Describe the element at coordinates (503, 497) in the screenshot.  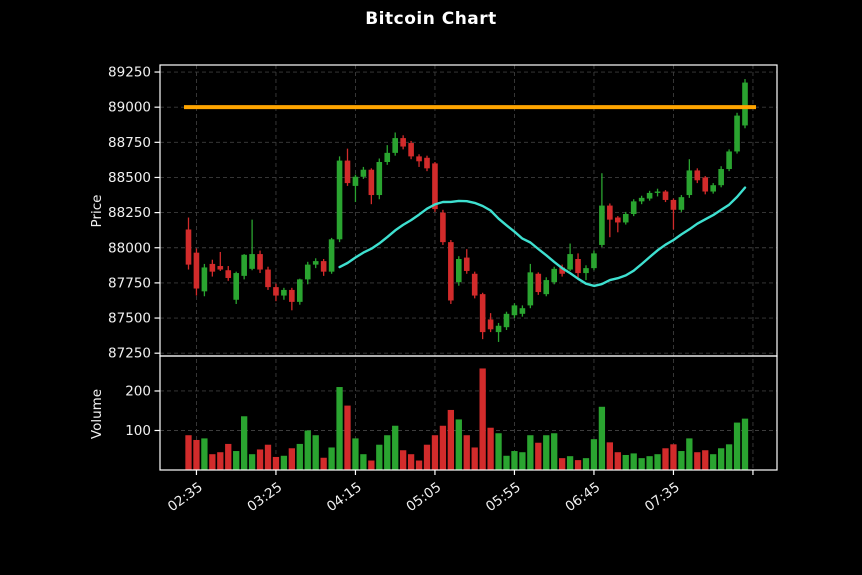
I see `time-tick-label: 05:55` at that location.